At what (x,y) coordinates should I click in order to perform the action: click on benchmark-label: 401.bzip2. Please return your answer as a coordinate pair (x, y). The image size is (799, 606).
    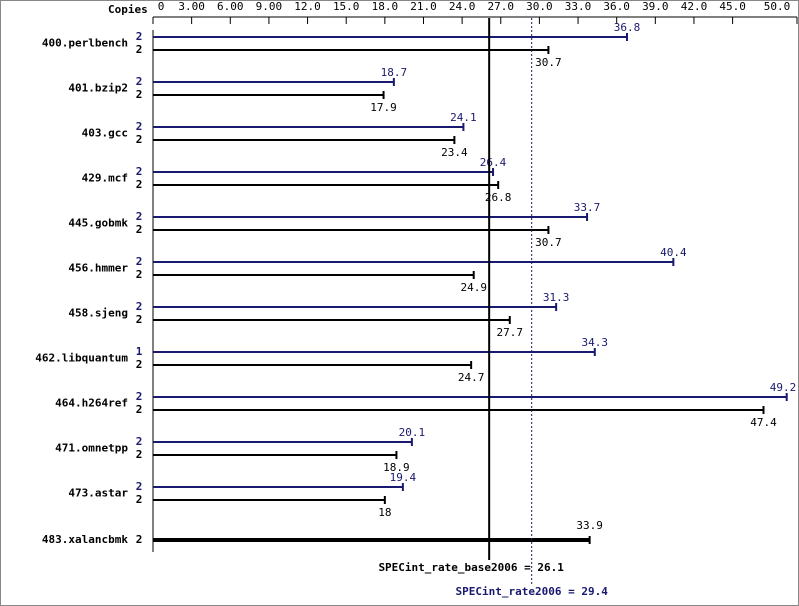
    Looking at the image, I should click on (98, 88).